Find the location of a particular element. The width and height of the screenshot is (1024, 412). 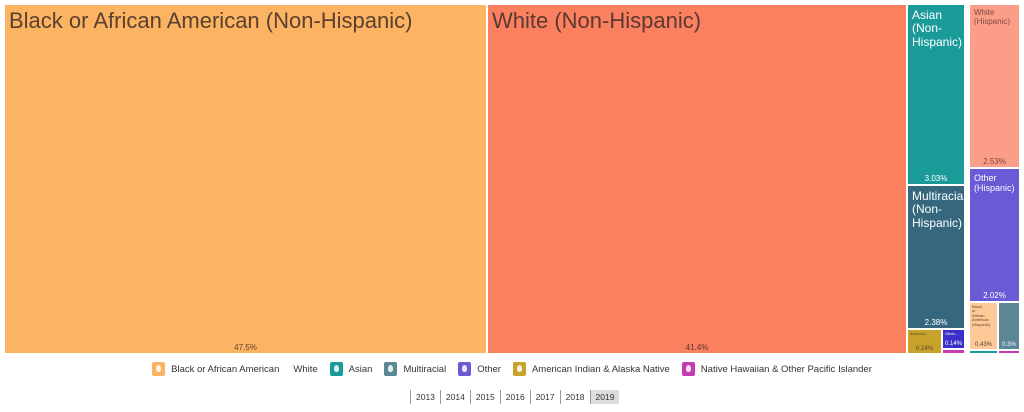

treemap-tile: Other... 0.14% is located at coordinates (953, 339).